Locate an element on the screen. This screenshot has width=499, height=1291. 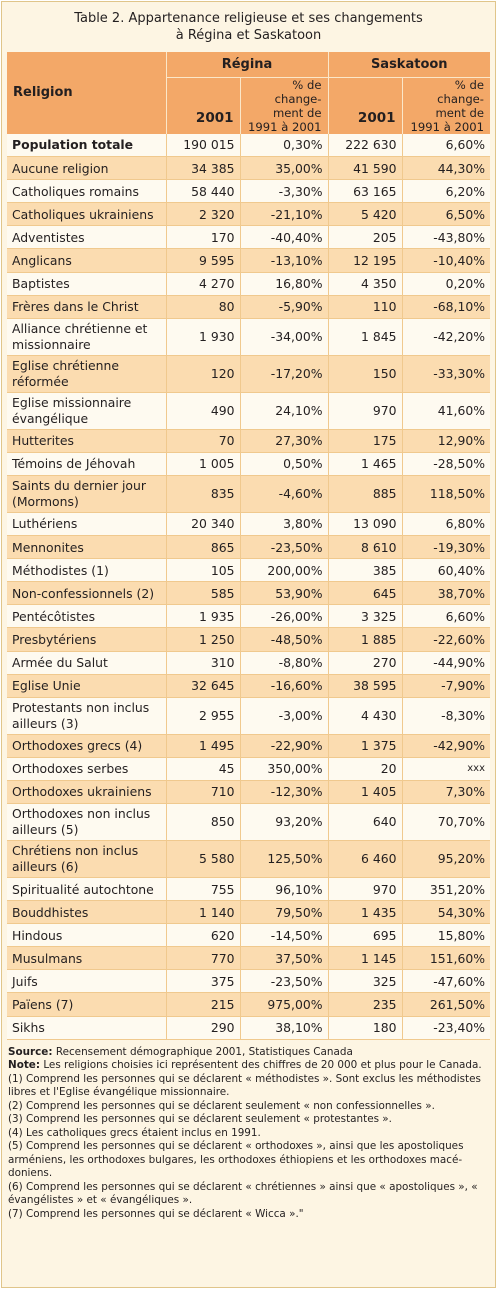
table-row: Eglise Unie 32 645 -16,60% 38 595 -7,90% is located at coordinates (248, 686).